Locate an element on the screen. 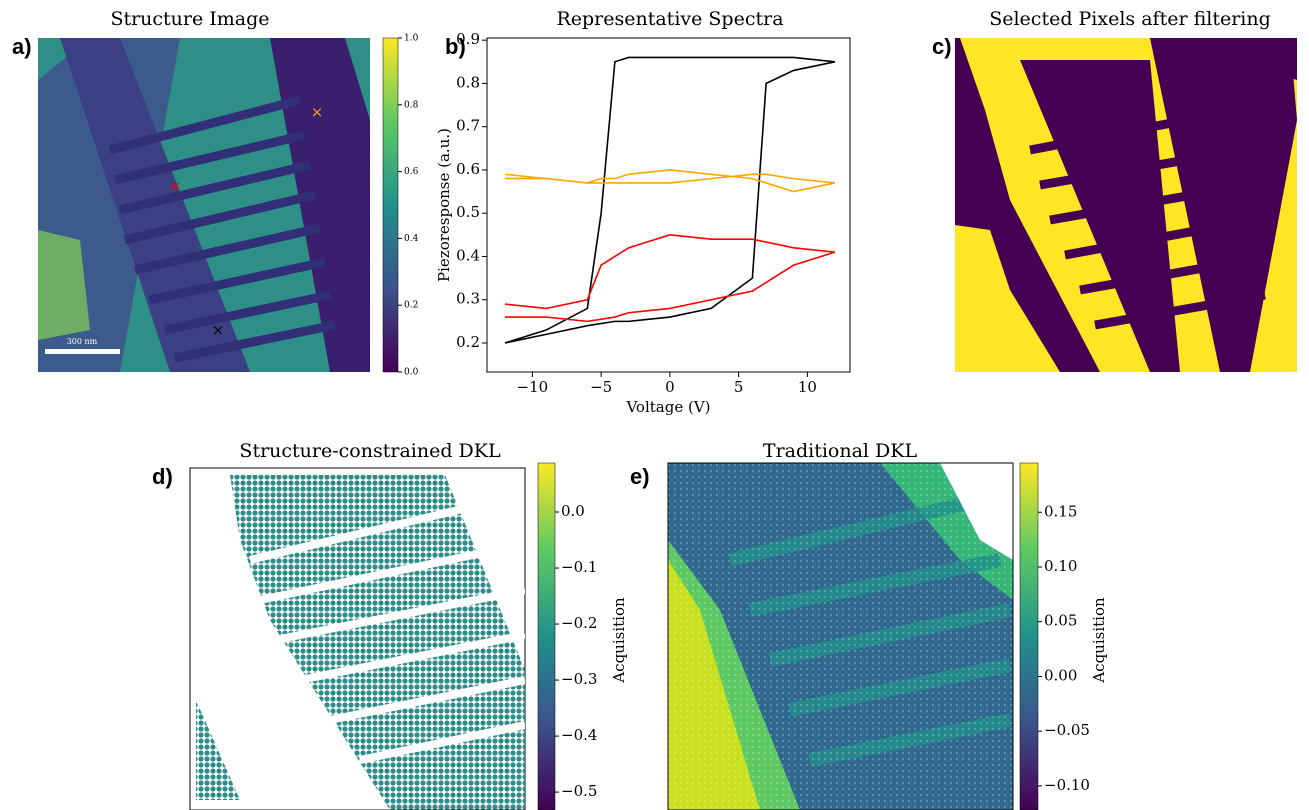  panel-label: c) is located at coordinates (942, 46).